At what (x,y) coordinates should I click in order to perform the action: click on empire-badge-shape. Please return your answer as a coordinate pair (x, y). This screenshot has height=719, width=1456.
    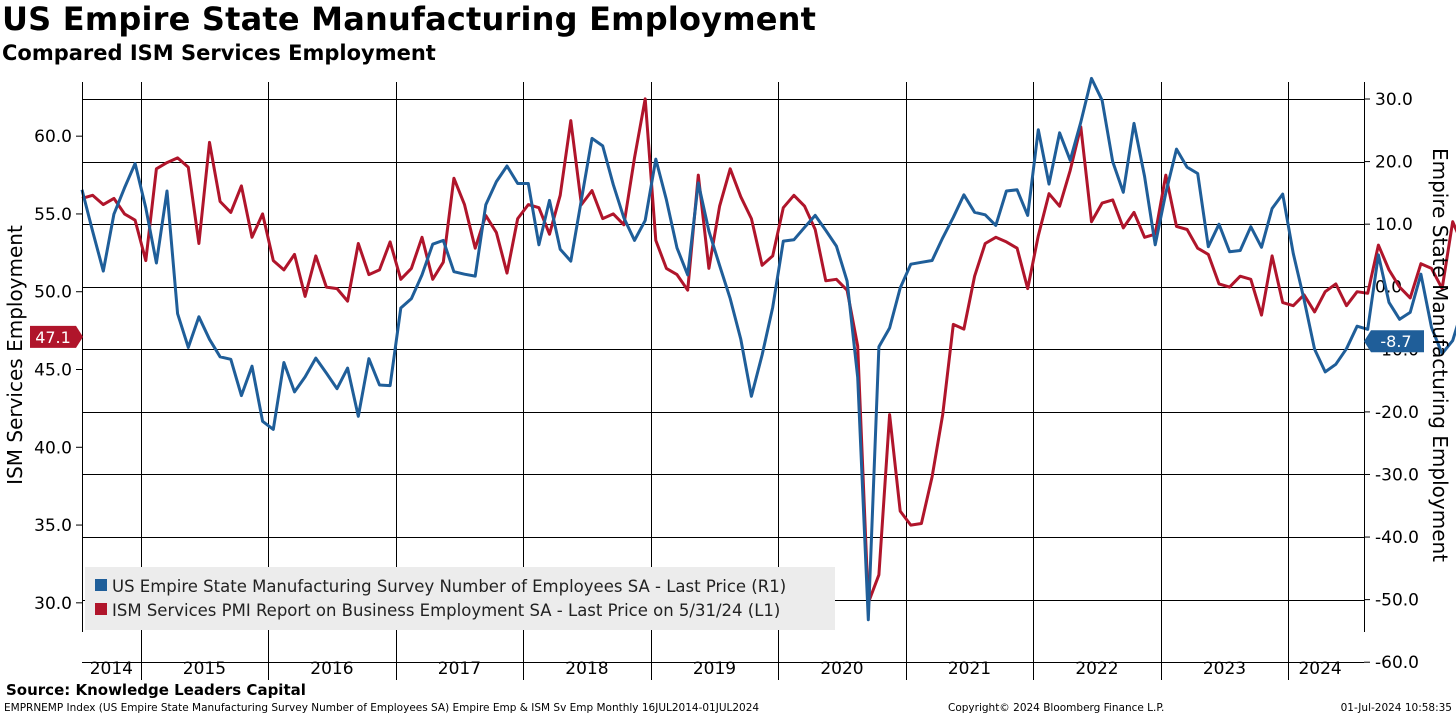
    Looking at the image, I should click on (1394, 341).